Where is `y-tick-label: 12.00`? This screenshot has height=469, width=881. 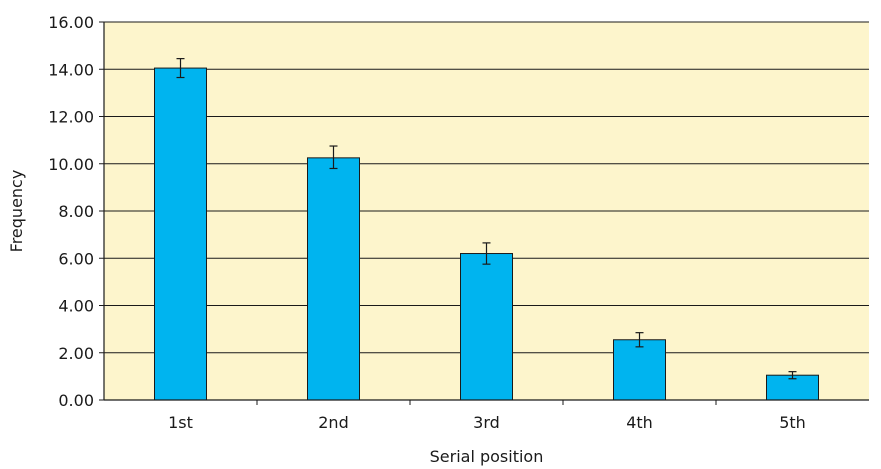
y-tick-label: 12.00 is located at coordinates (71, 117).